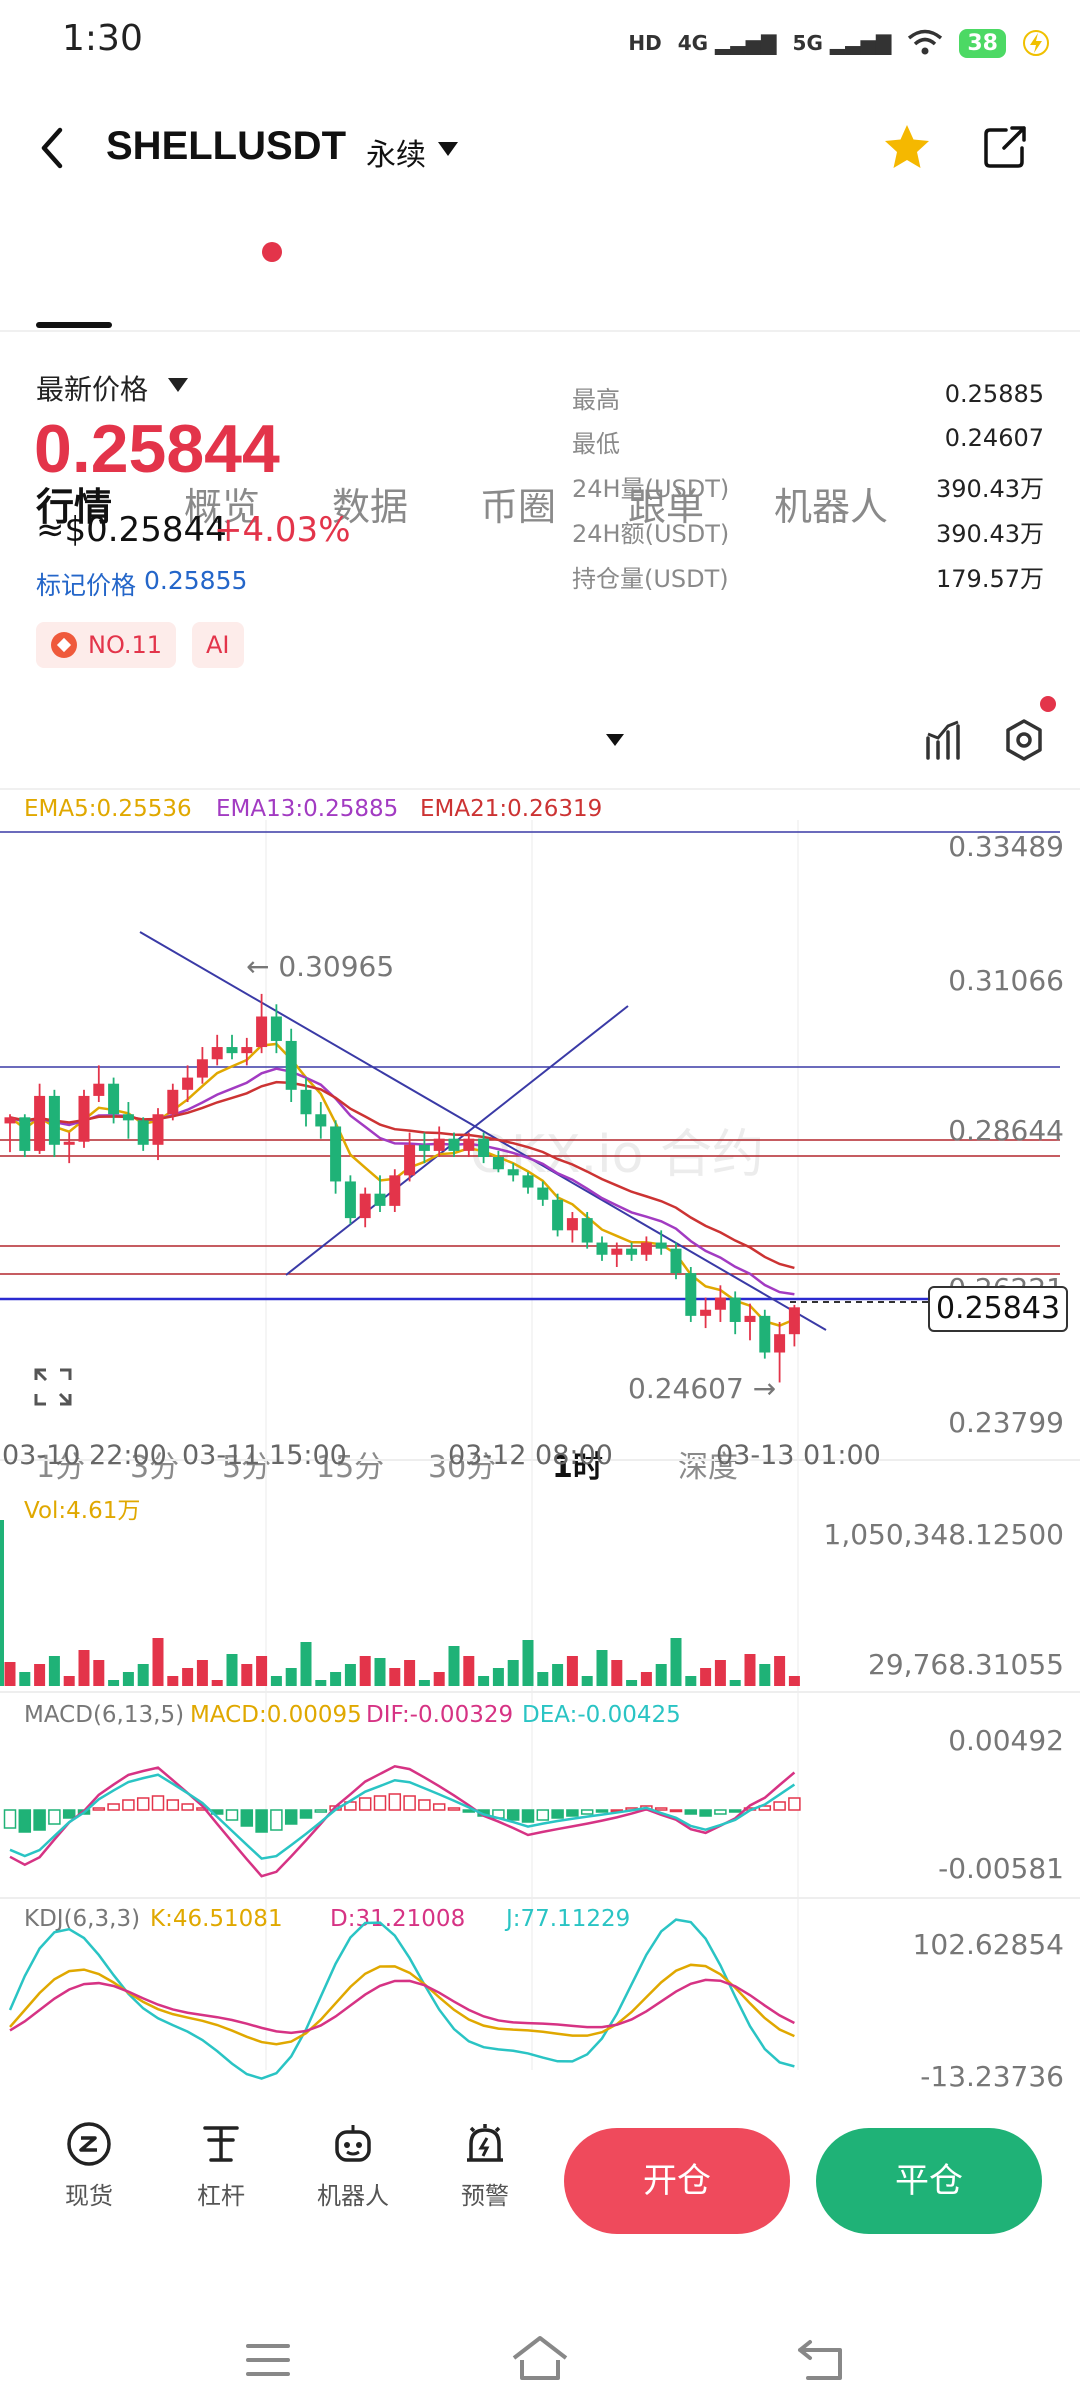 The height and width of the screenshot is (2408, 1080). What do you see at coordinates (54, 148) in the screenshot?
I see `back-arrow-icon` at bounding box center [54, 148].